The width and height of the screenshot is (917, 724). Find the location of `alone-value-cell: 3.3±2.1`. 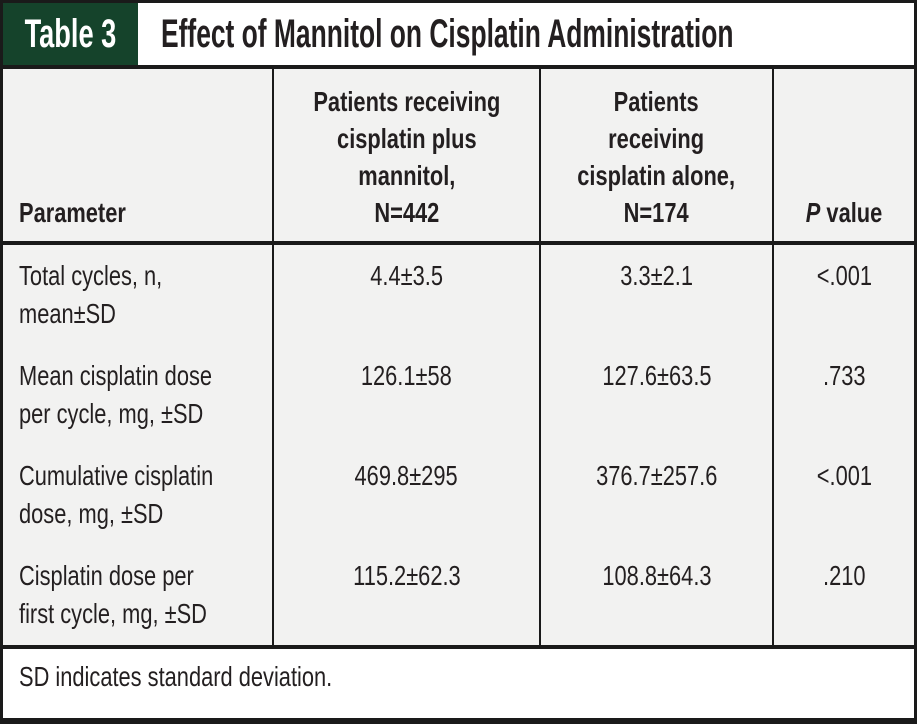

alone-value-cell: 3.3±2.1 is located at coordinates (657, 295).